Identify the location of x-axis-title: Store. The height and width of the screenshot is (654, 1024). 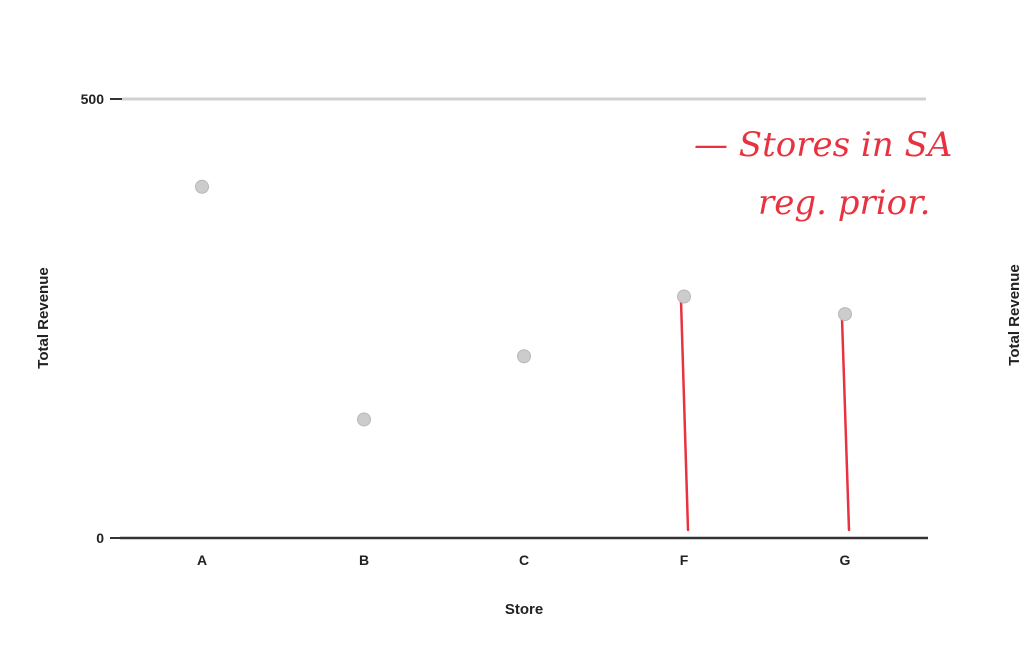
(524, 609).